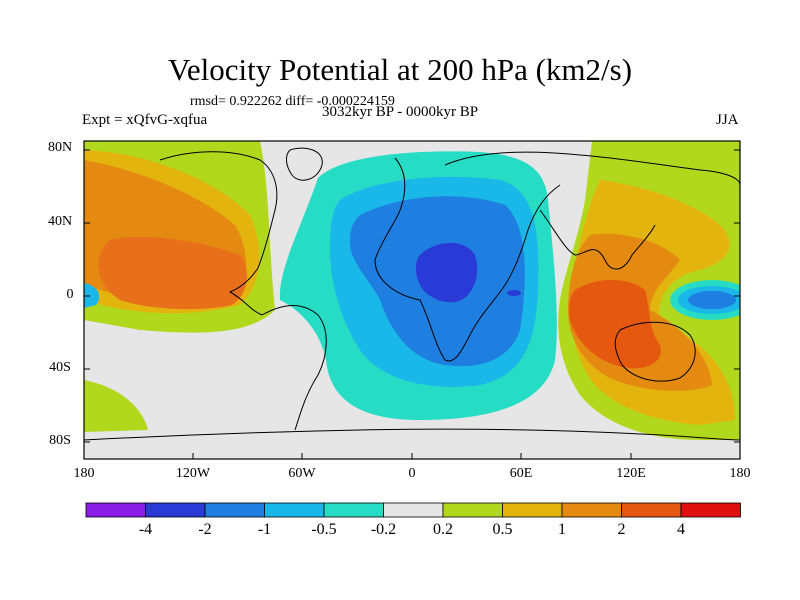 This screenshot has height=600, width=800. Describe the element at coordinates (727, 120) in the screenshot. I see `season-label: JJA` at that location.